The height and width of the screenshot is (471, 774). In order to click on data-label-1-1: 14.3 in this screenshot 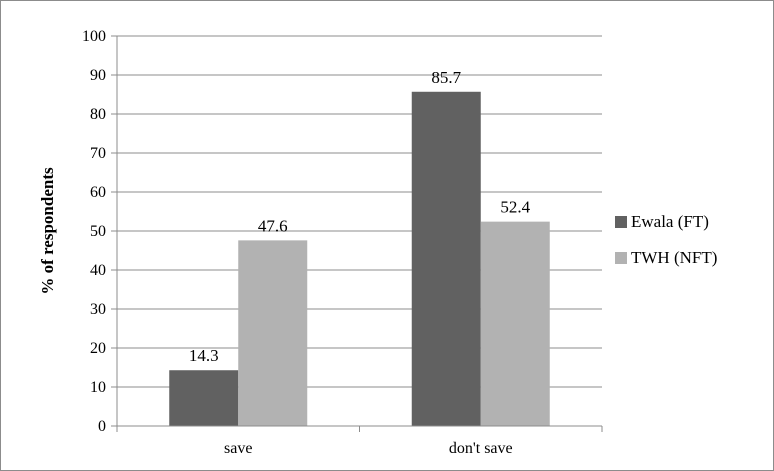, I will do `click(204, 355)`.